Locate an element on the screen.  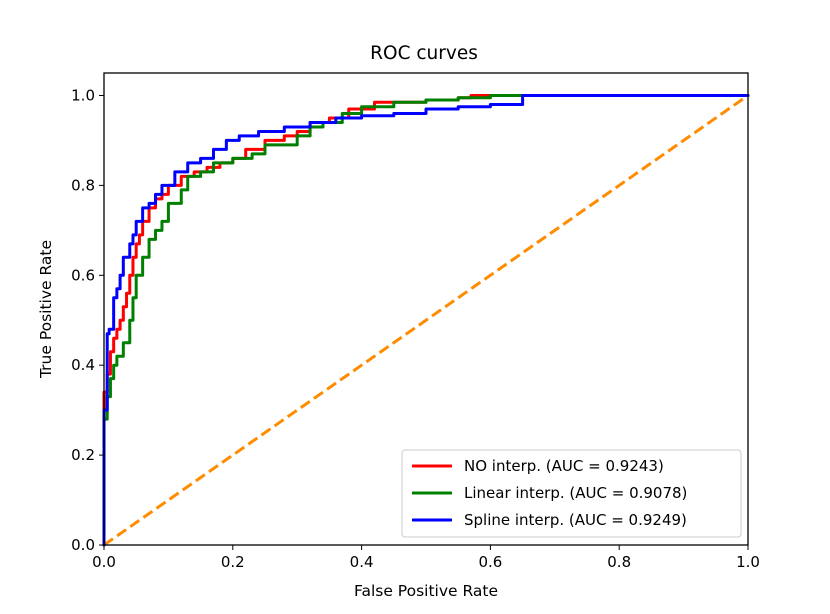
legend-box is located at coordinates (571, 493).